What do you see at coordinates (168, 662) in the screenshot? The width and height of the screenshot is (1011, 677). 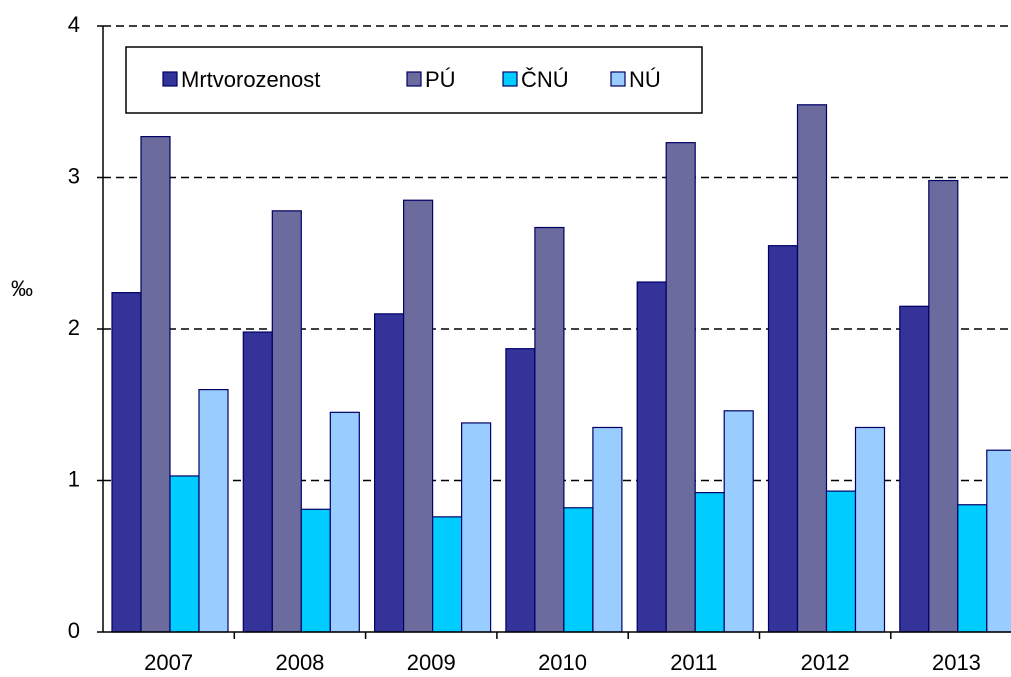 I see `x-tick-label: 2007` at bounding box center [168, 662].